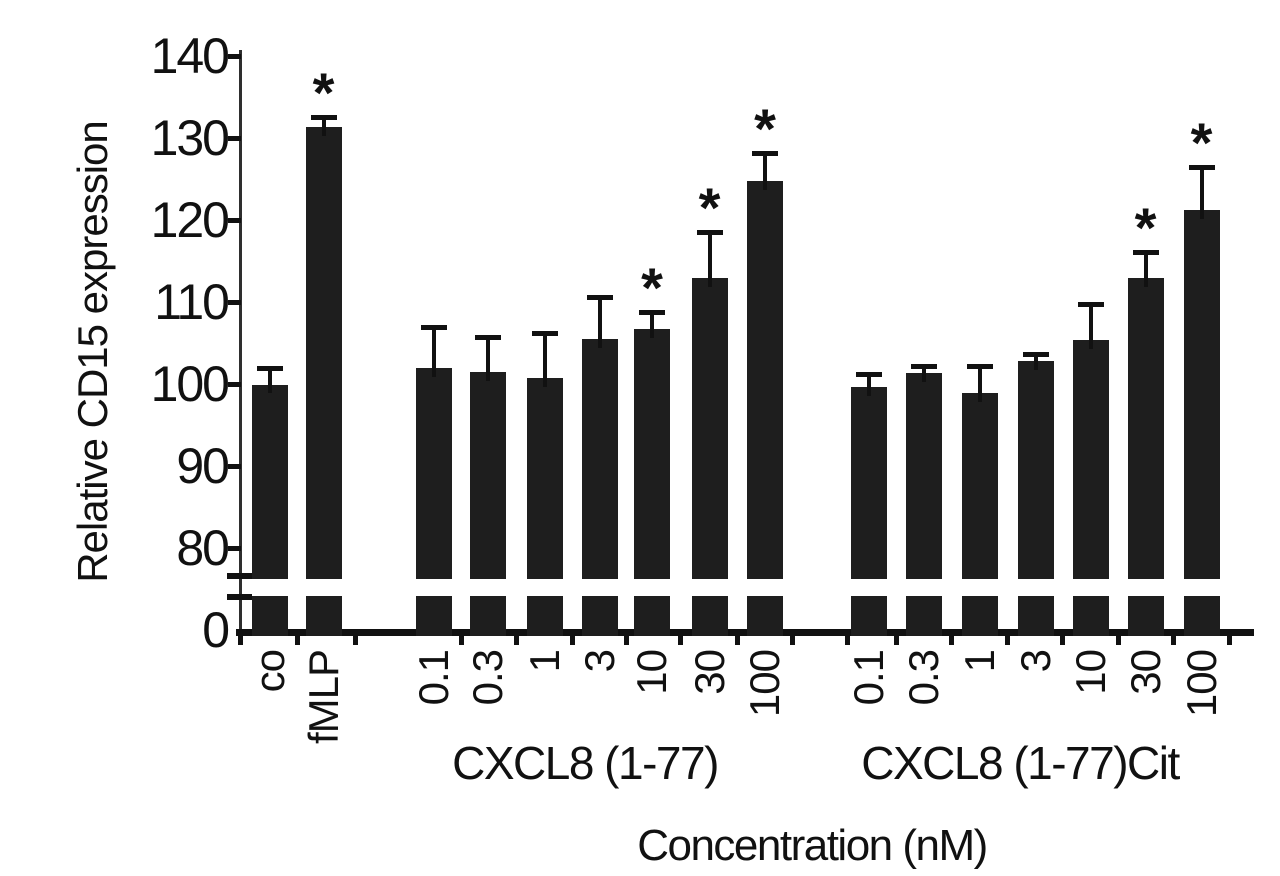  I want to click on group-label: CXCL8 (1-77)Cit, so click(1020, 763).